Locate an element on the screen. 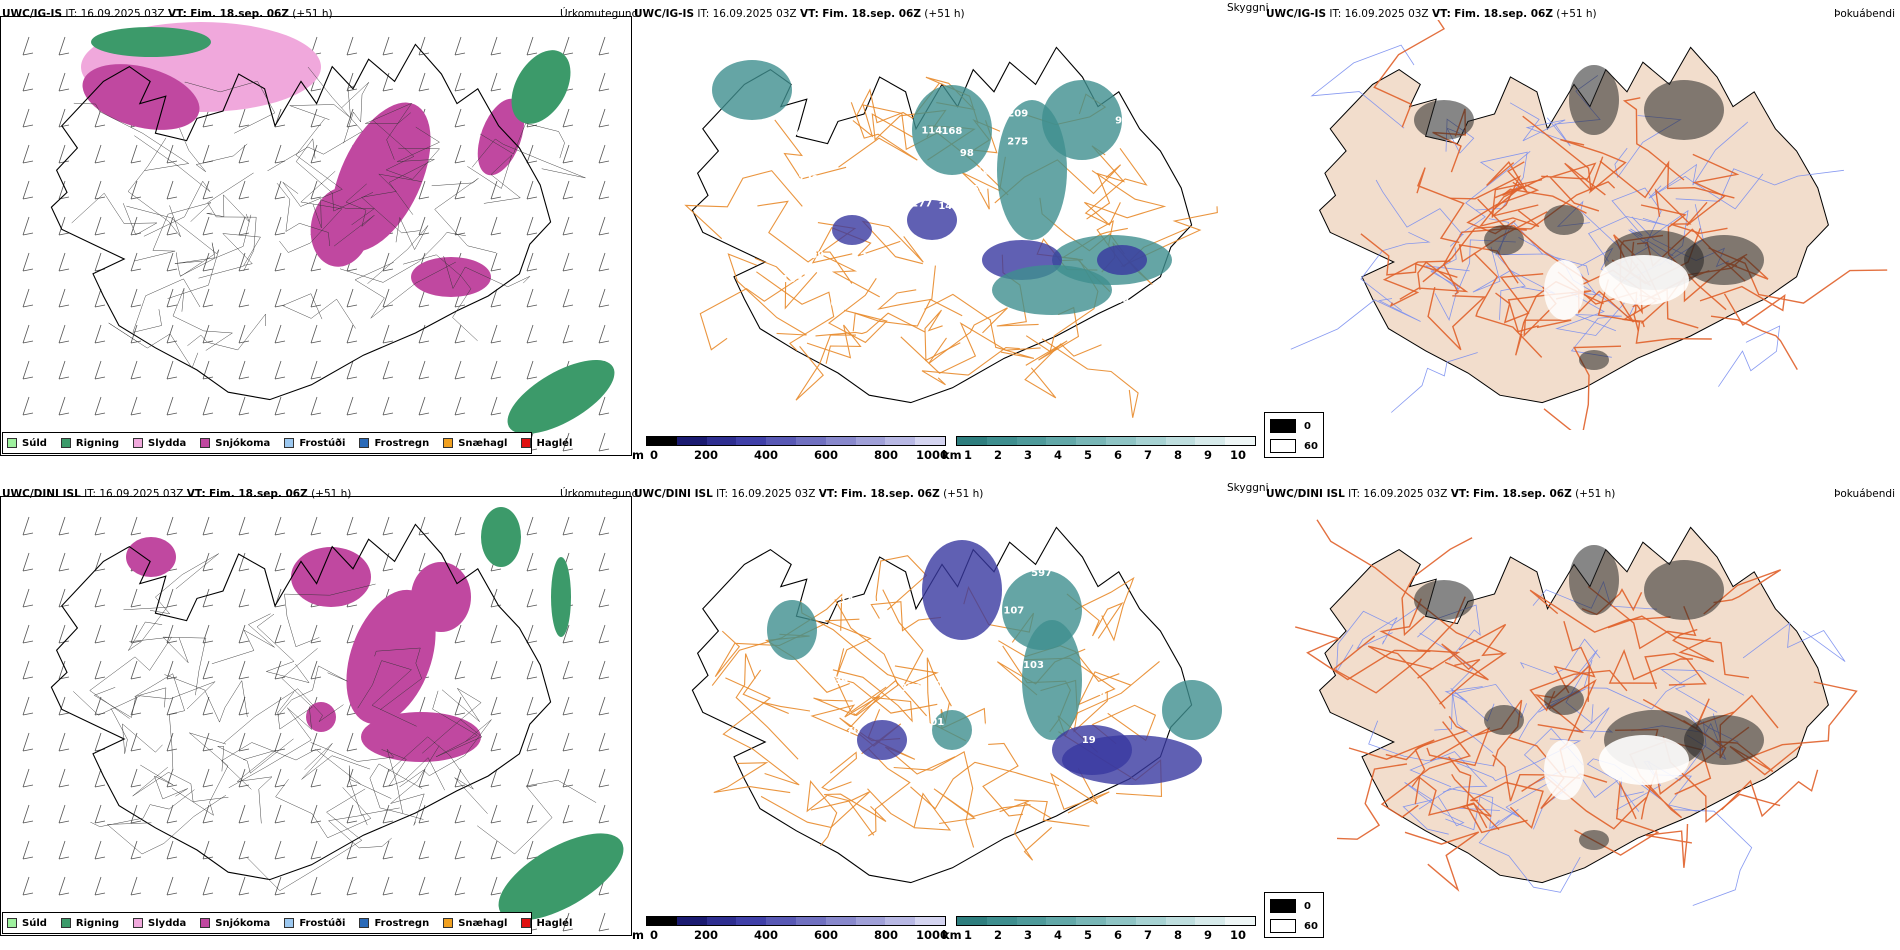 The width and height of the screenshot is (1900, 950). visibility-label: 476 is located at coordinates (806, 133).